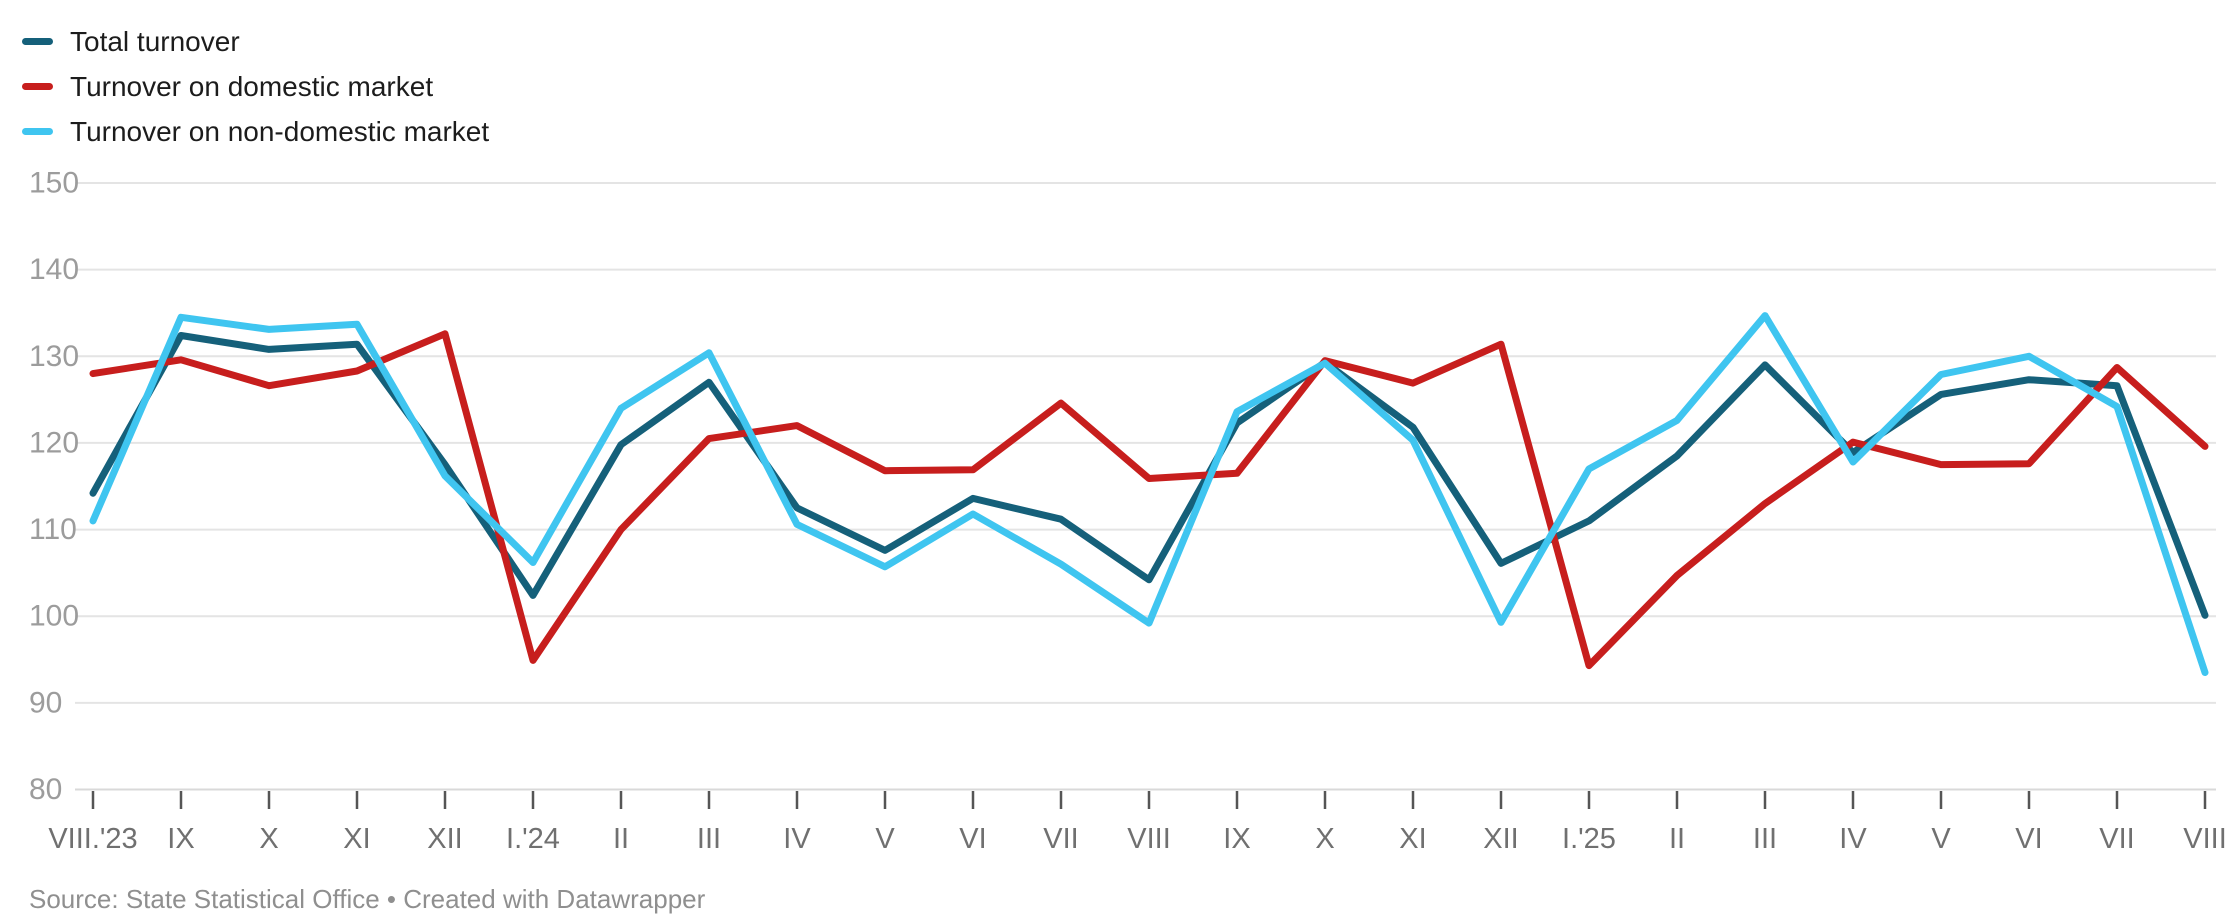 This screenshot has width=2240, height=922. Describe the element at coordinates (37, 86) in the screenshot. I see `legend-swatch-domestic-market-icon` at that location.